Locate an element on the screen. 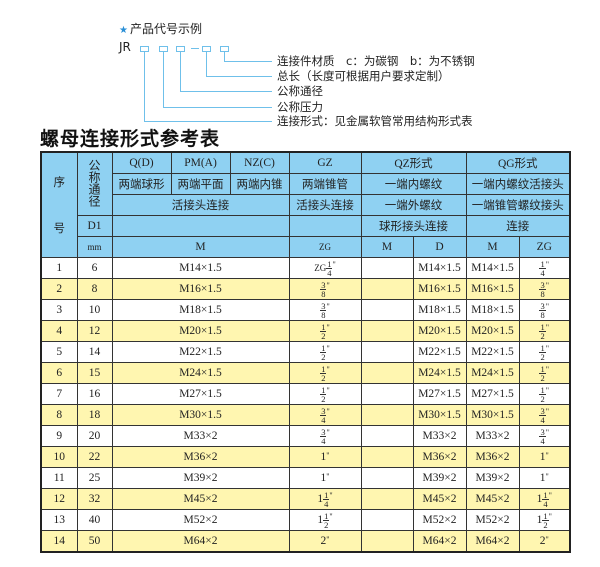 The width and height of the screenshot is (600, 567). header-m: M is located at coordinates (200, 247).